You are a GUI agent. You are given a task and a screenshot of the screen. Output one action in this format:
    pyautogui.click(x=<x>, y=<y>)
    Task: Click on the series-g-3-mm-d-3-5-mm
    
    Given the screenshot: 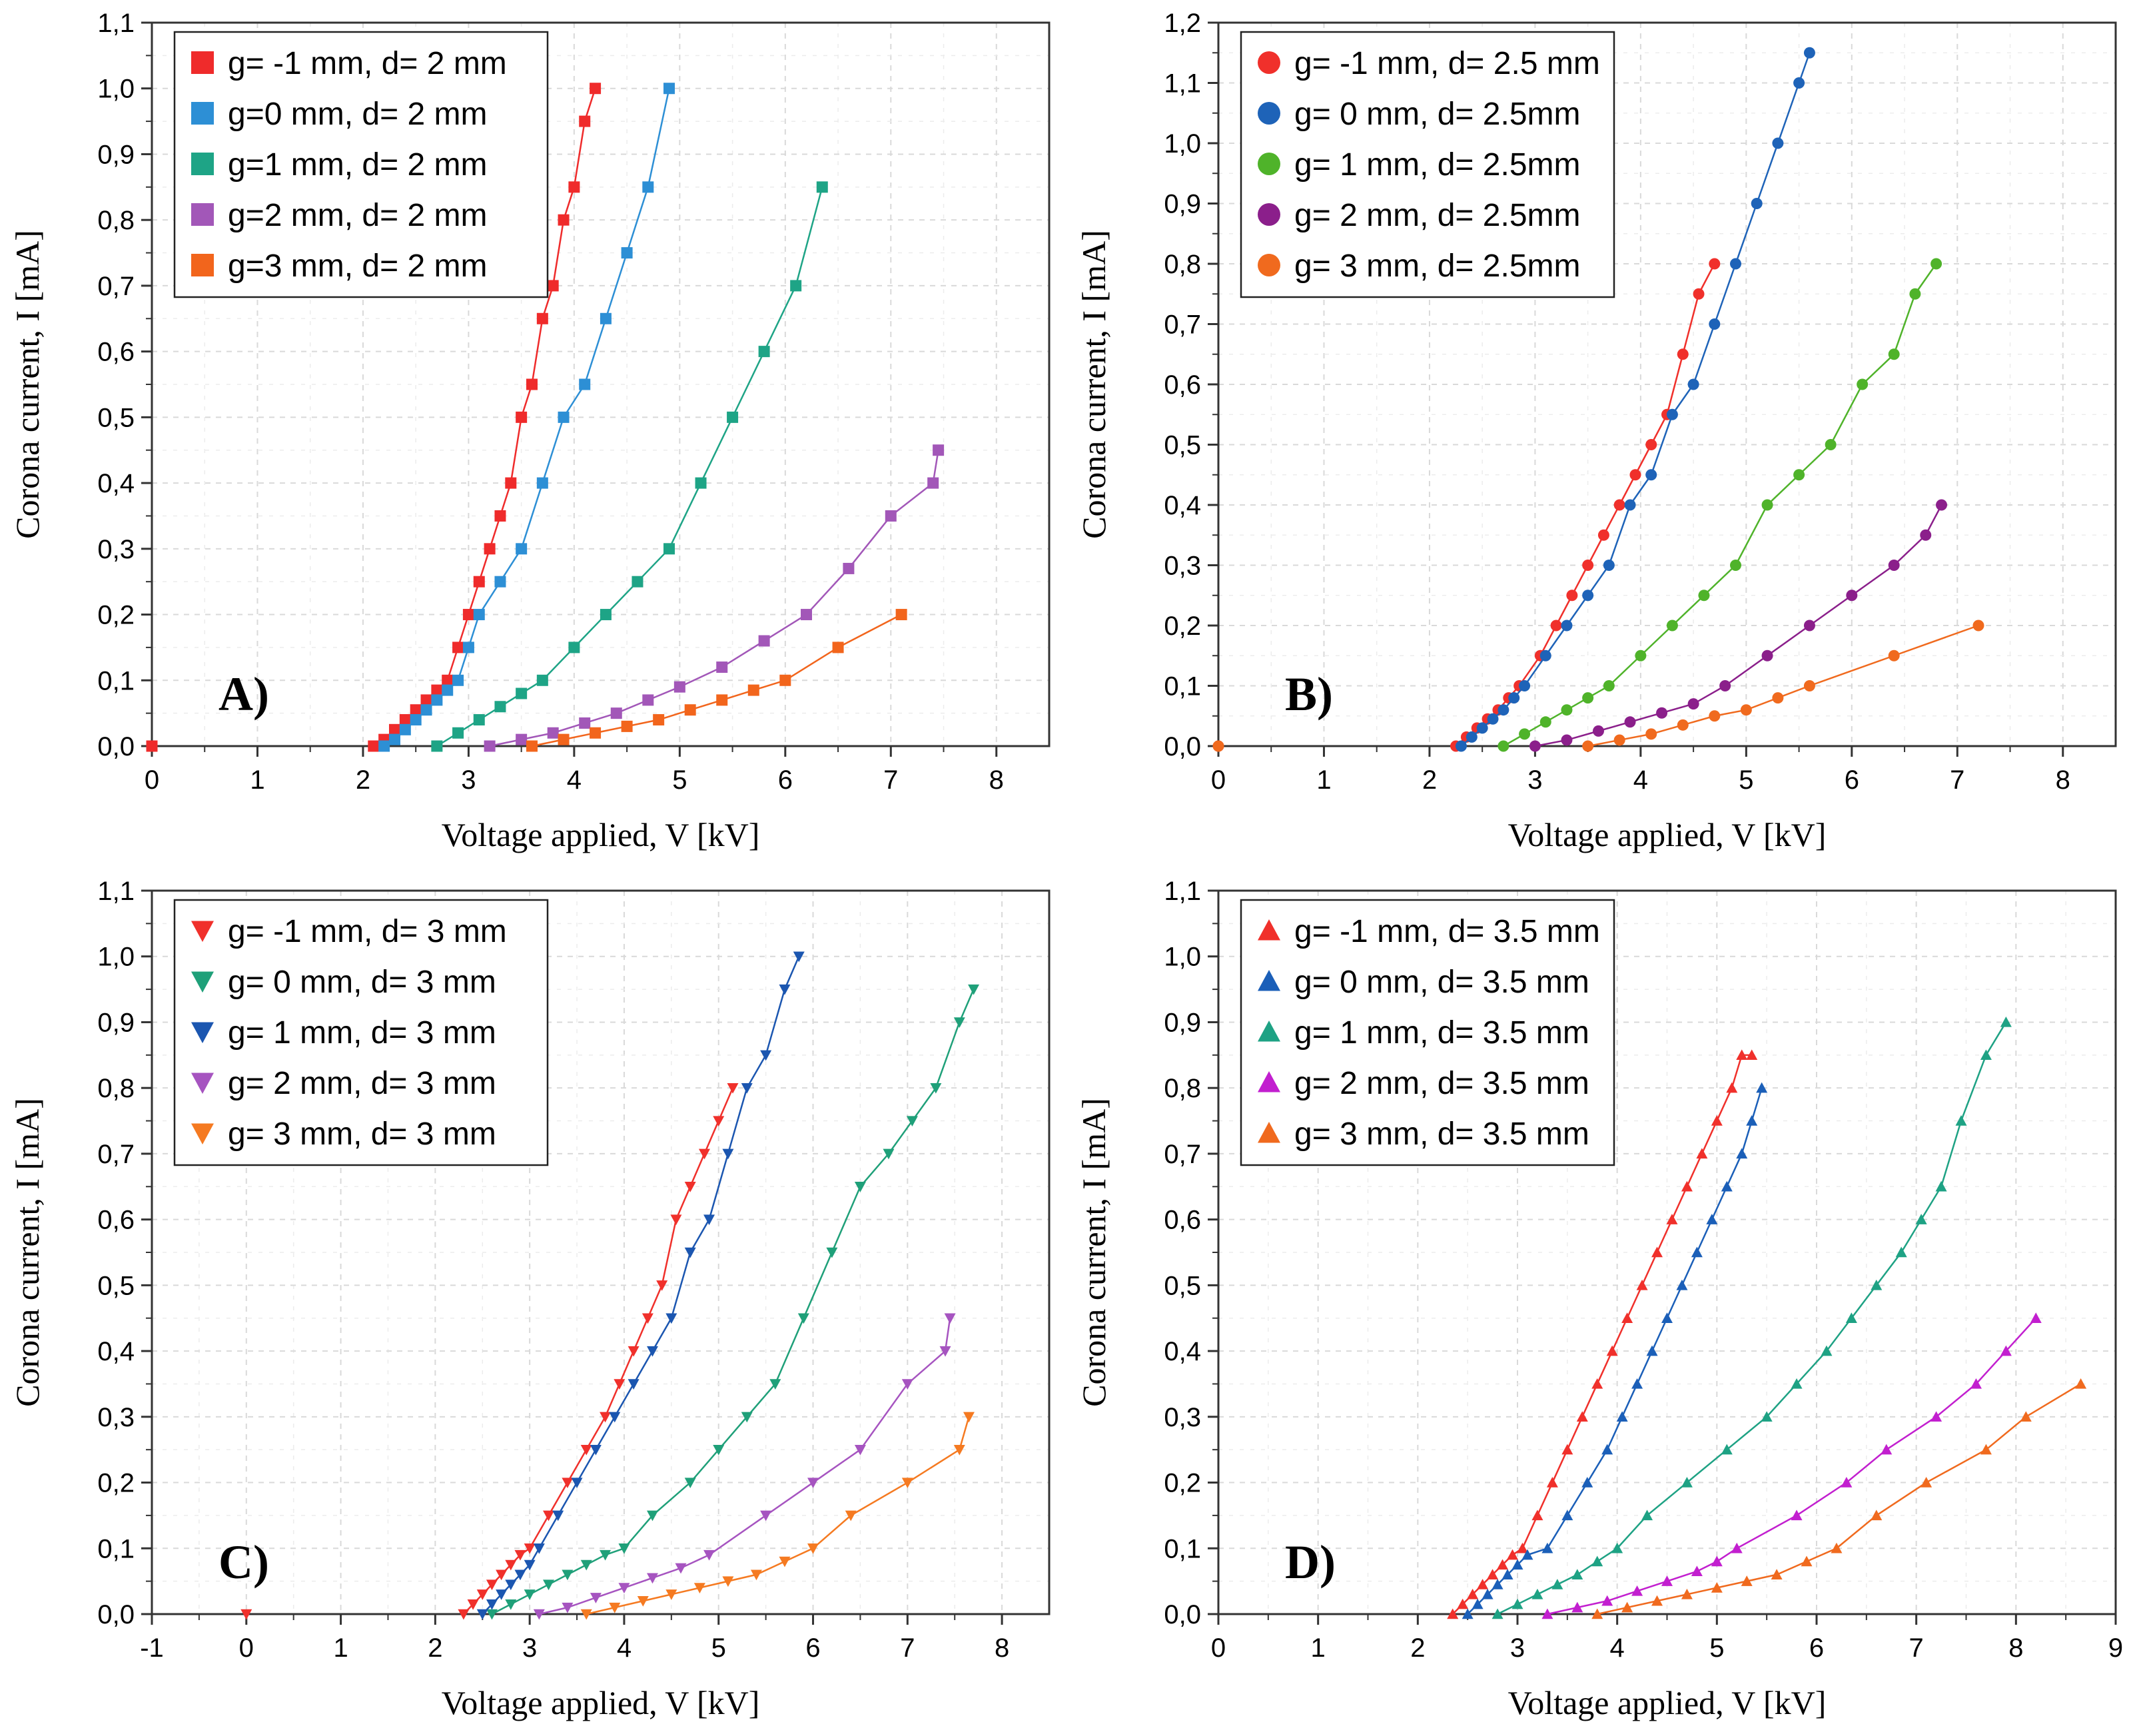 What is the action you would take?
    pyautogui.click(x=1839, y=1498)
    